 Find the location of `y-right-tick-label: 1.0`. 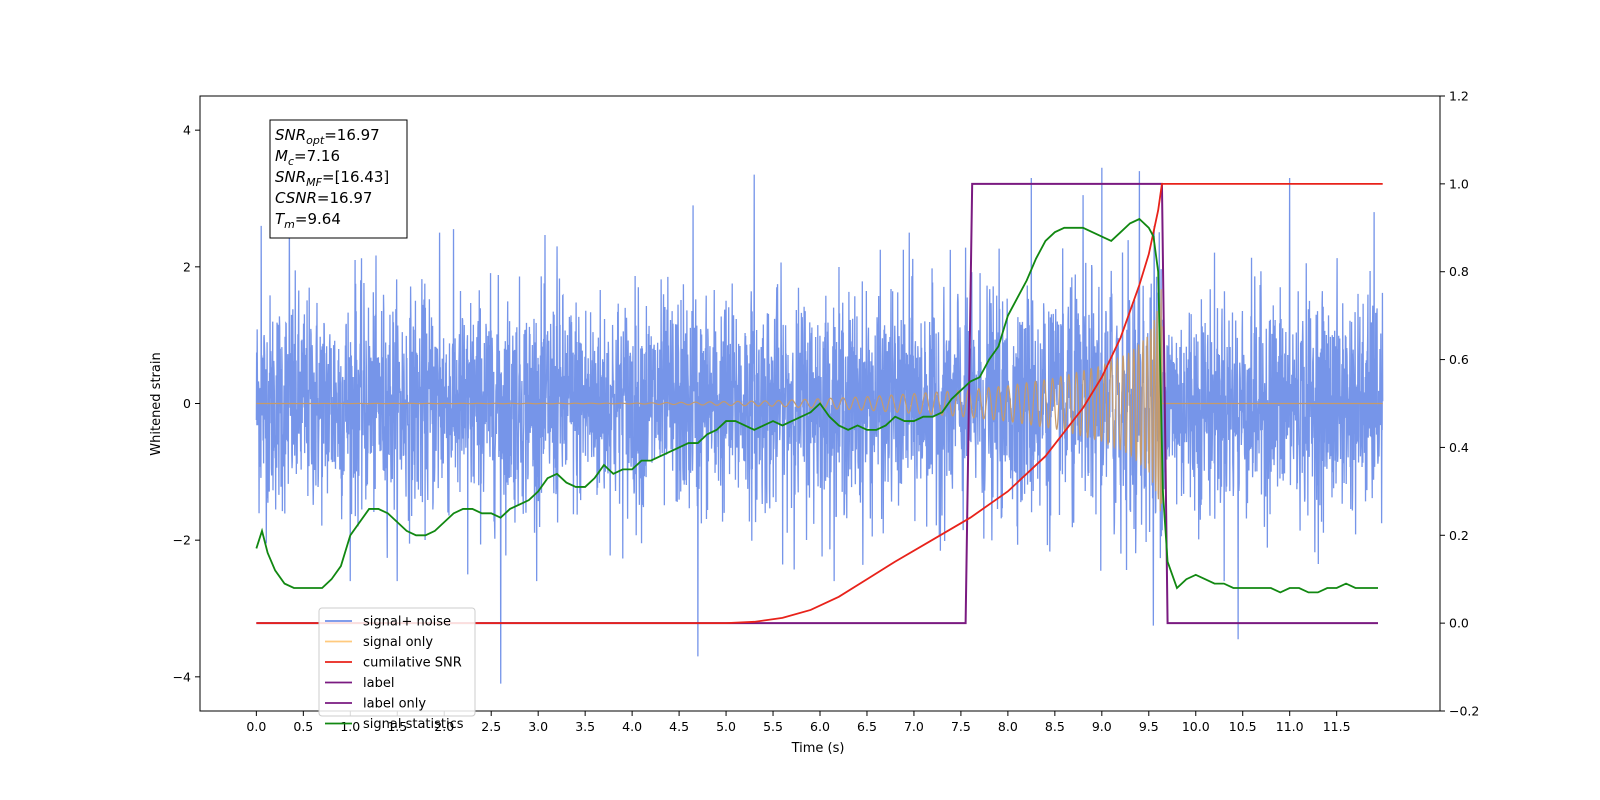

y-right-tick-label: 1.0 is located at coordinates (1459, 183).